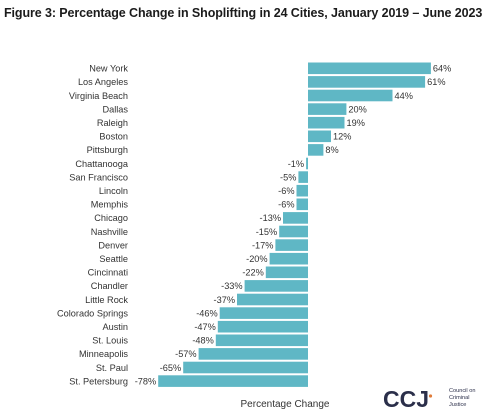 This screenshot has width=500, height=417. What do you see at coordinates (110, 205) in the screenshot?
I see `category-label: Memphis` at bounding box center [110, 205].